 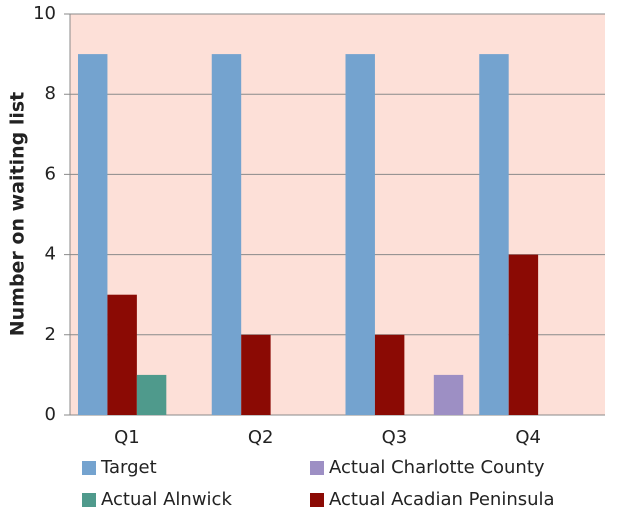 I want to click on legend-label: Actual Charlotte County, so click(x=437, y=467).